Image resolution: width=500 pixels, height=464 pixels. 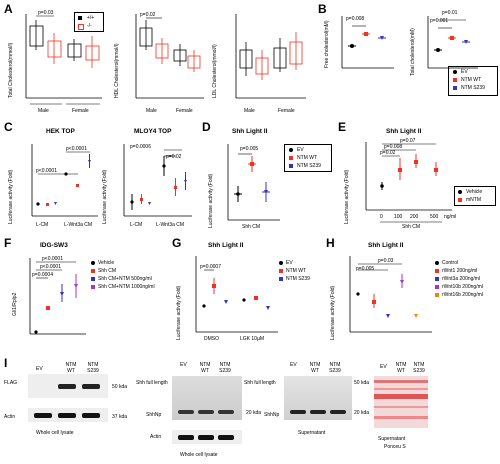 I want to click on g-legend: EV NTM WT NTM S239, so click(x=299, y=271).